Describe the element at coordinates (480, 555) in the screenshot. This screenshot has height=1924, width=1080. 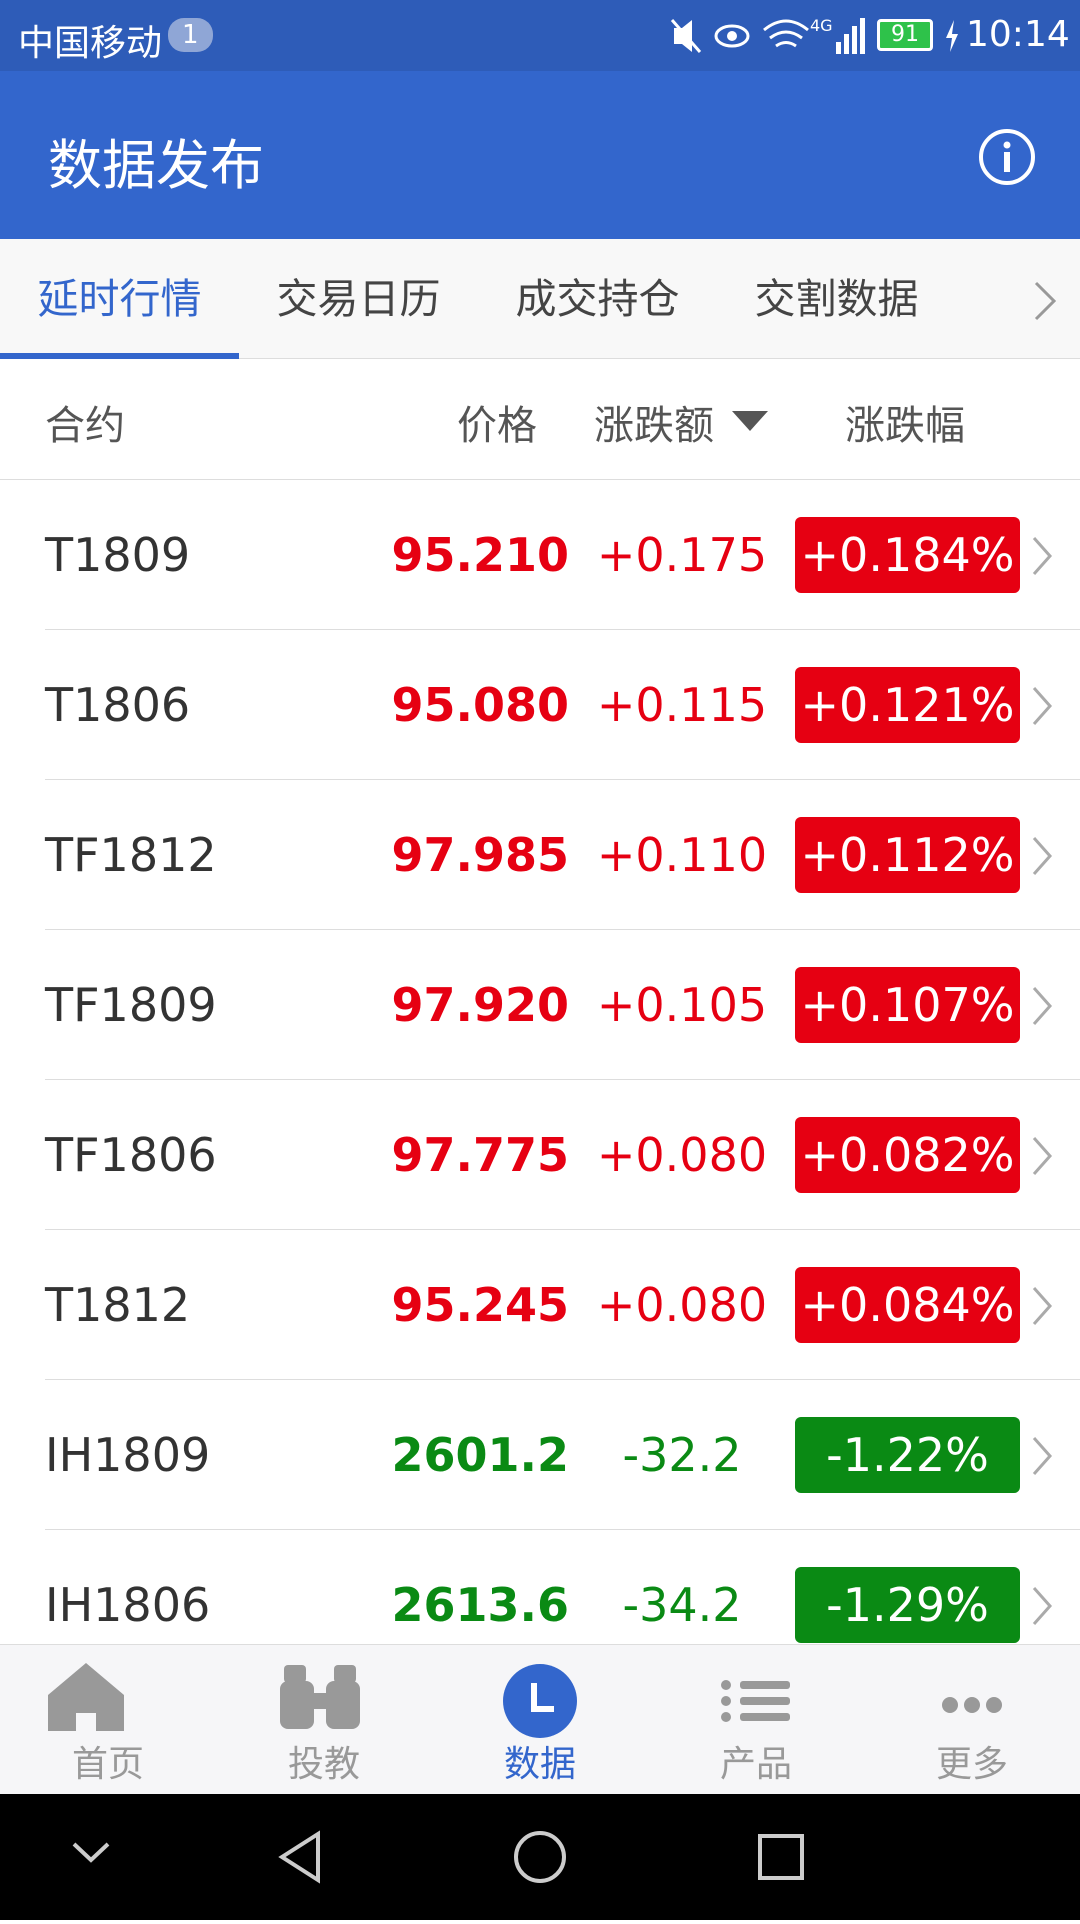
I see `price: 95.210` at that location.